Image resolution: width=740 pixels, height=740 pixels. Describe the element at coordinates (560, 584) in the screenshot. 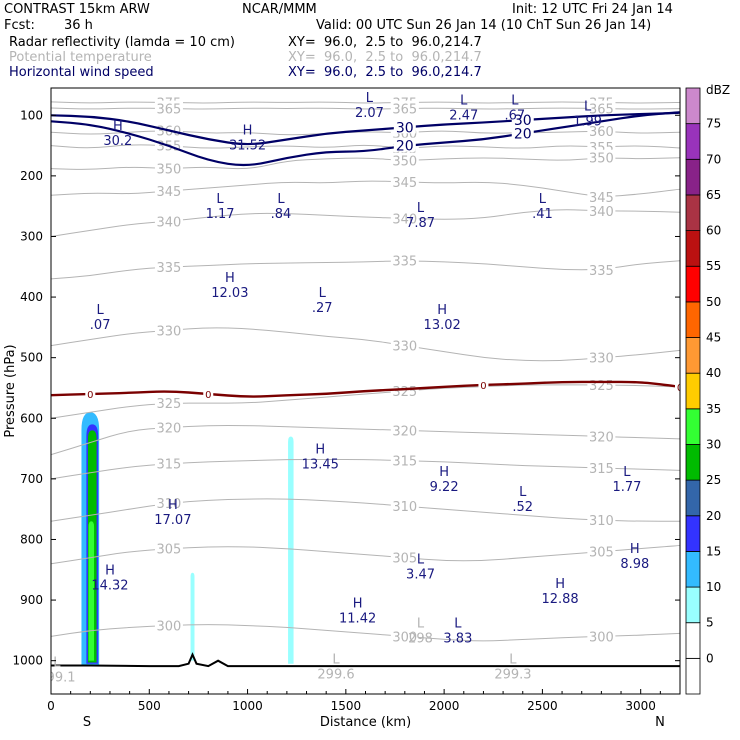

I see `hl-marker-H: H` at that location.